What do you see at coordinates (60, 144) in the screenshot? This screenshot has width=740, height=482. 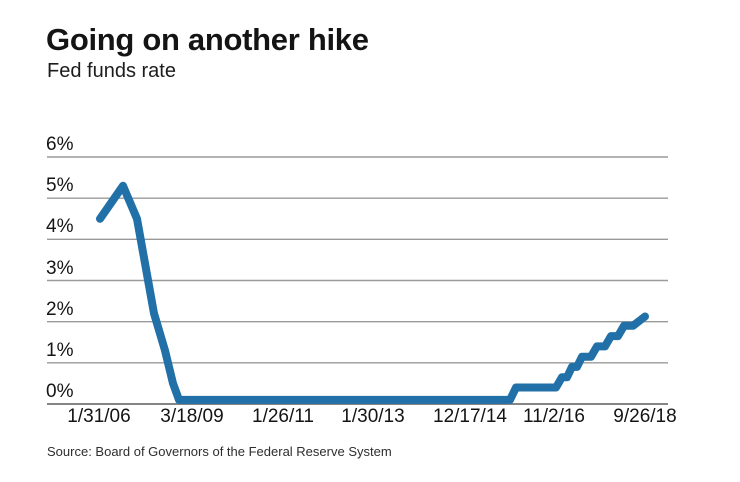 I see `y-tick-label: 6%` at bounding box center [60, 144].